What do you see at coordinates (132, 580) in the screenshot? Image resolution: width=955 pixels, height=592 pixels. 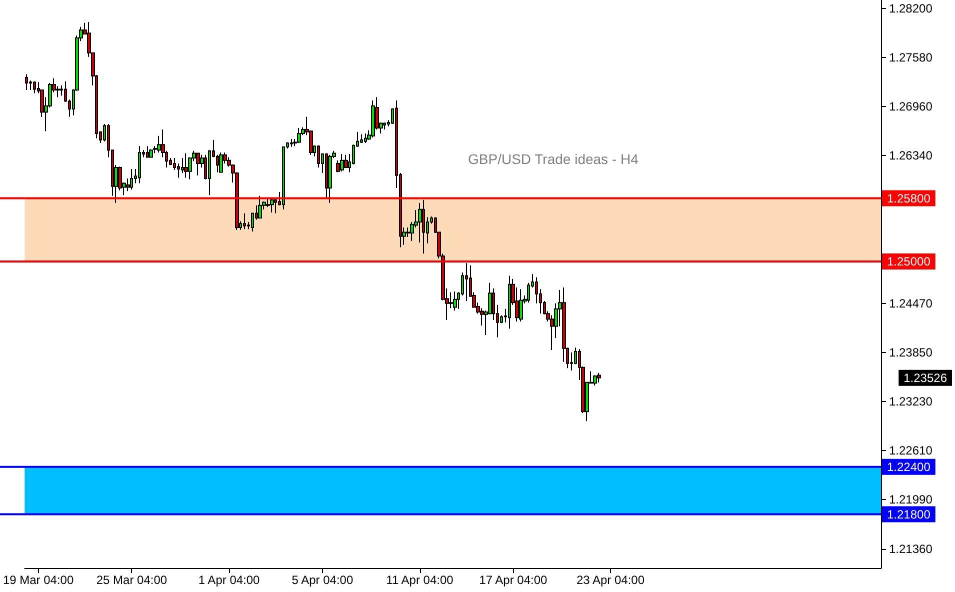 I see `x-tick-label: 25 Mar 04:00` at bounding box center [132, 580].